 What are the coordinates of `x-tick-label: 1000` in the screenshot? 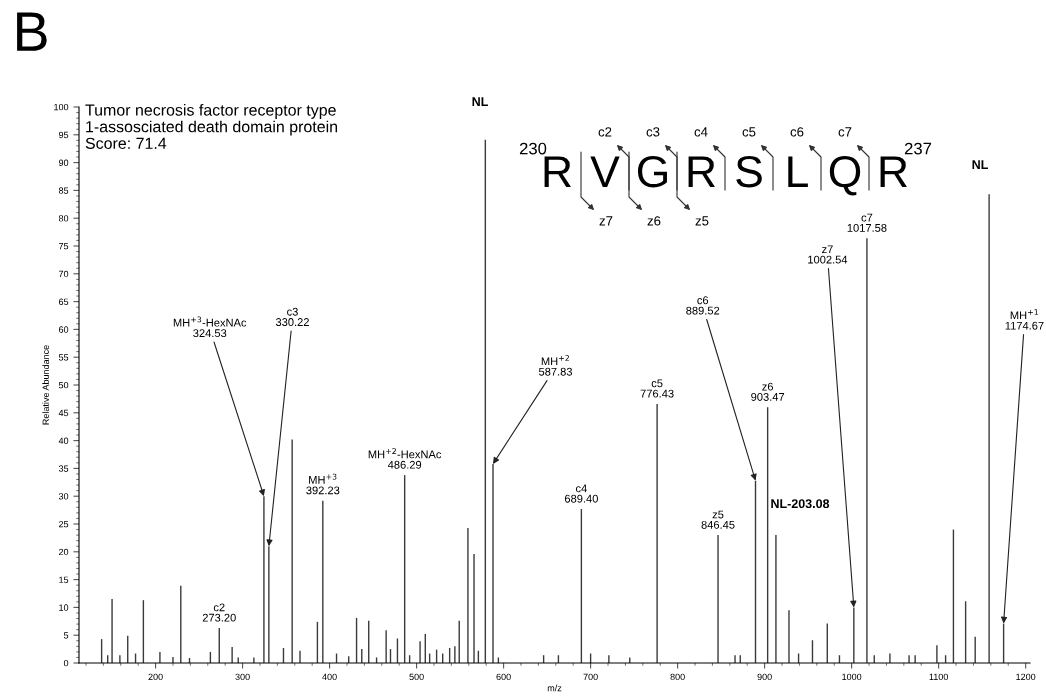 It's located at (852, 677).